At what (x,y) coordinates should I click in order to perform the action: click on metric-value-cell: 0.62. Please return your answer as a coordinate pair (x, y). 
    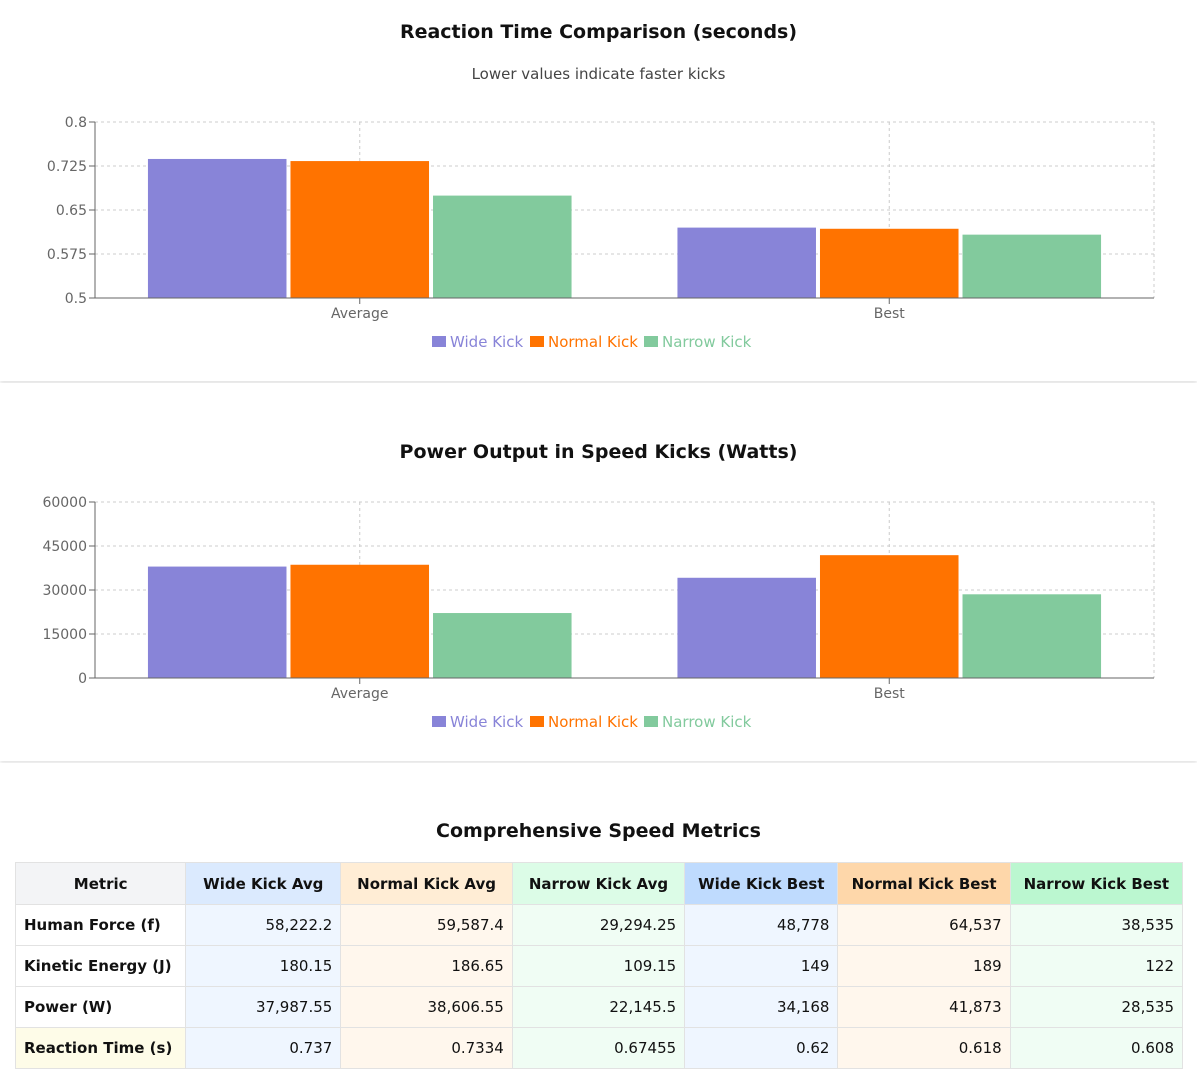
    Looking at the image, I should click on (761, 1048).